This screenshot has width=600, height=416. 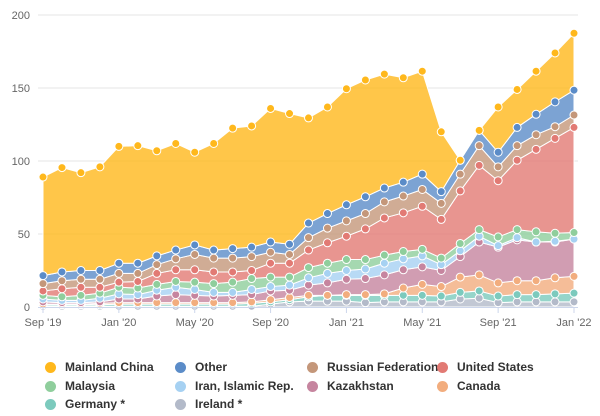 I want to click on y-tick-label: 150, so click(x=21, y=89).